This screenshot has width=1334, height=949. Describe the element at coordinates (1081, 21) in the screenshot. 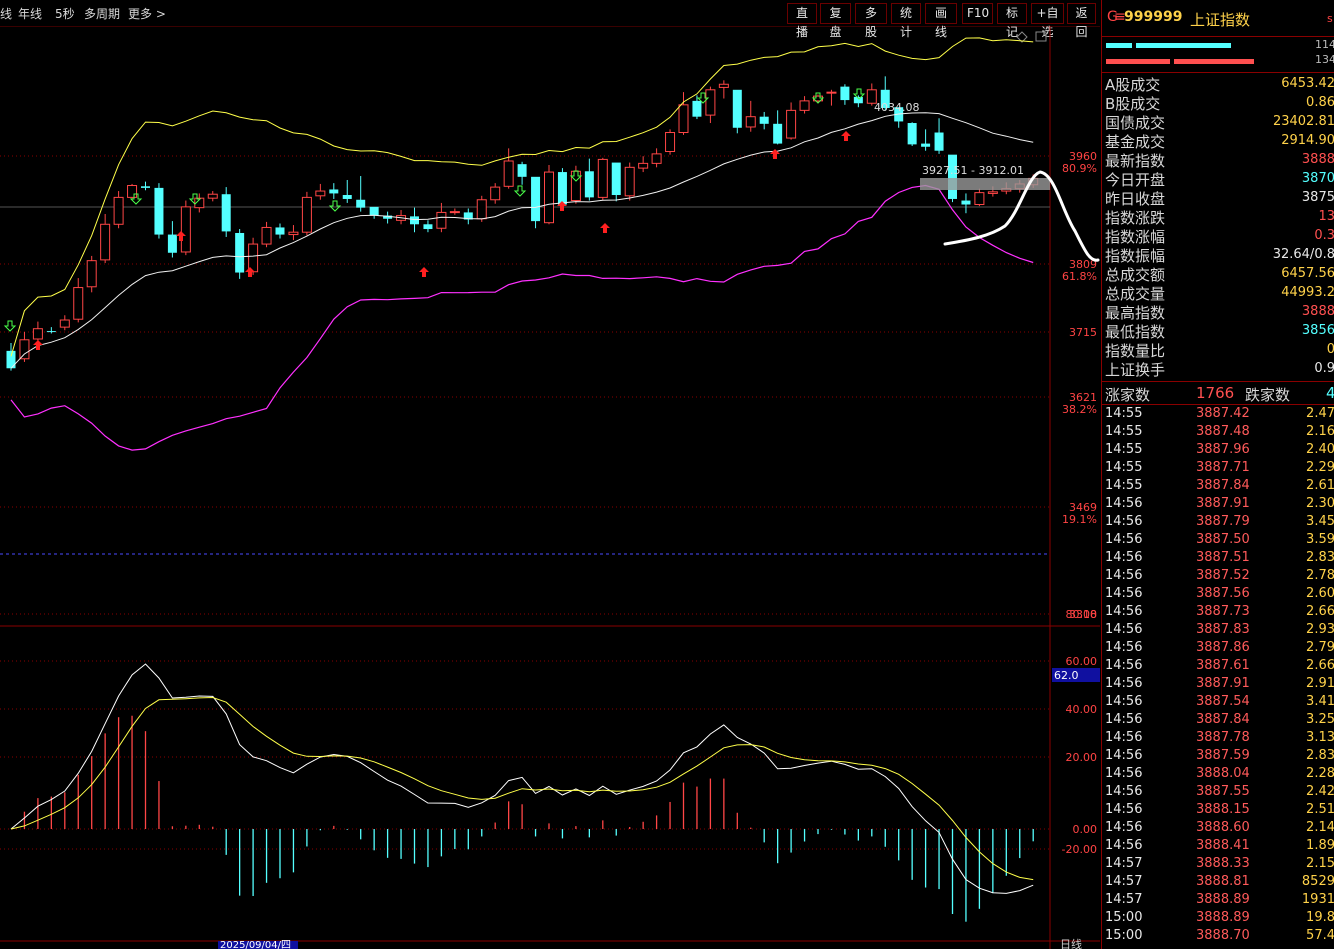

I see `toolbar-button-8: 返回` at that location.